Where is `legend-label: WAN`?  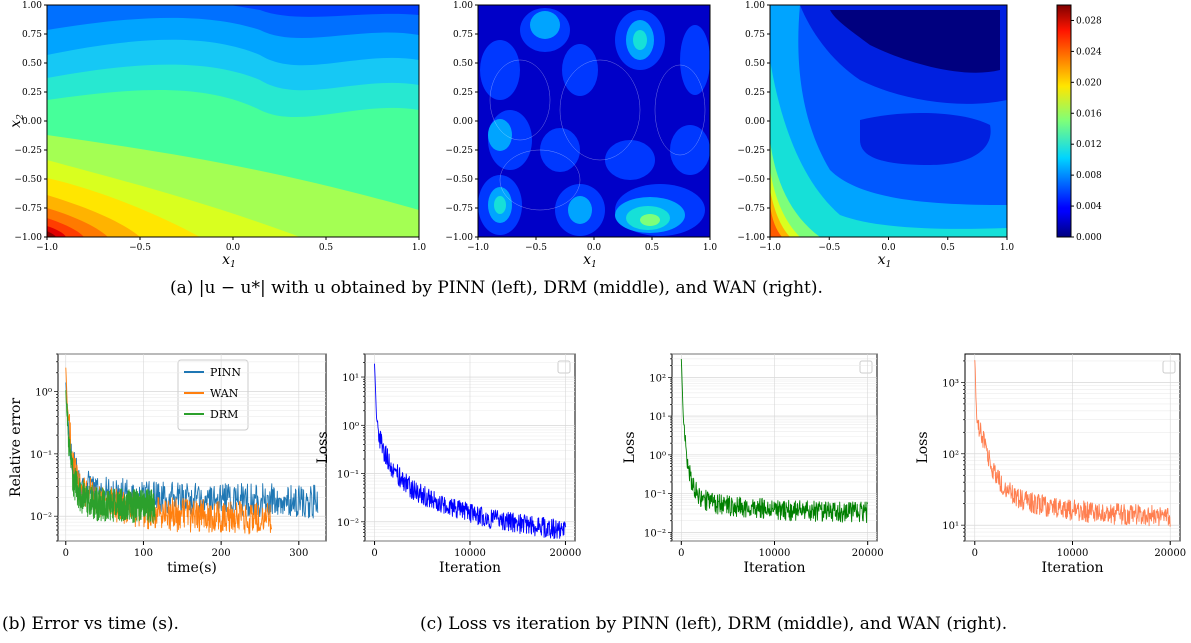
legend-label: WAN is located at coordinates (224, 393).